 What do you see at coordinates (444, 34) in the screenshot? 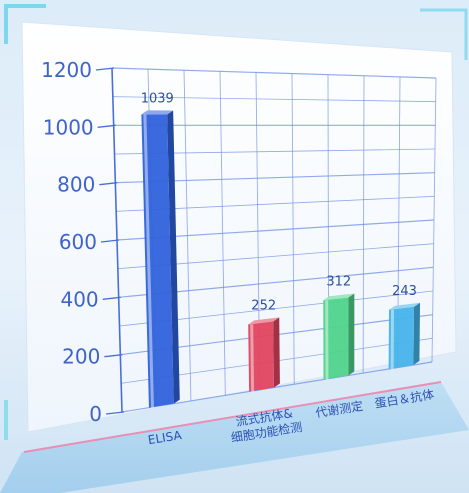
I see `frame-corner-top-right` at bounding box center [444, 34].